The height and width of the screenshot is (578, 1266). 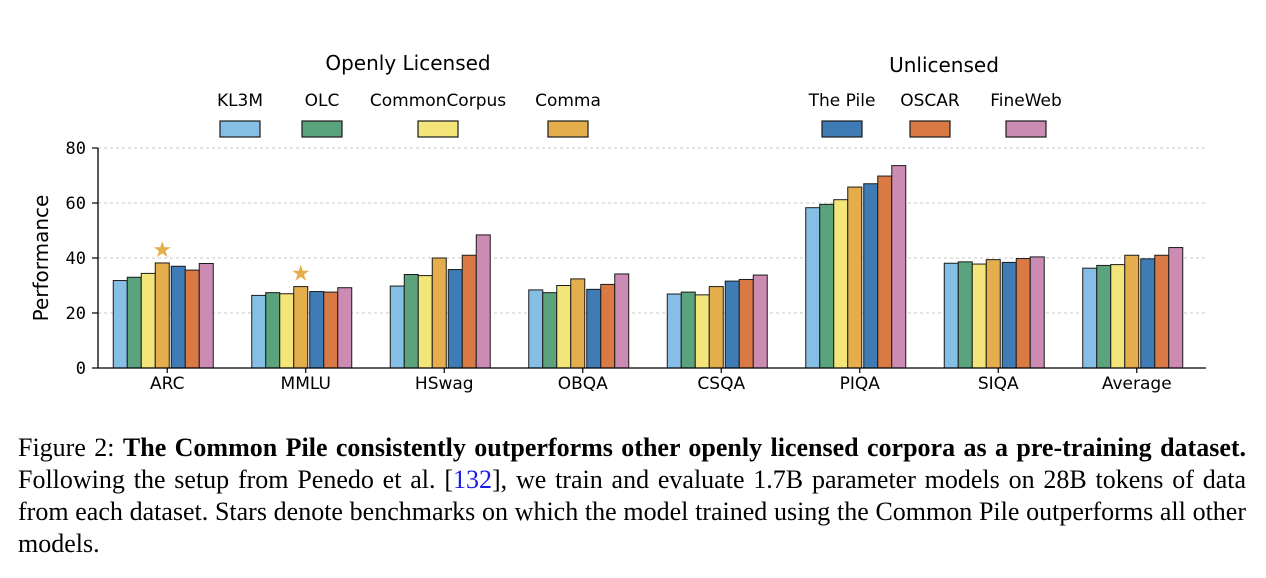 What do you see at coordinates (41, 258) in the screenshot?
I see `y-axis-label: Performance` at bounding box center [41, 258].